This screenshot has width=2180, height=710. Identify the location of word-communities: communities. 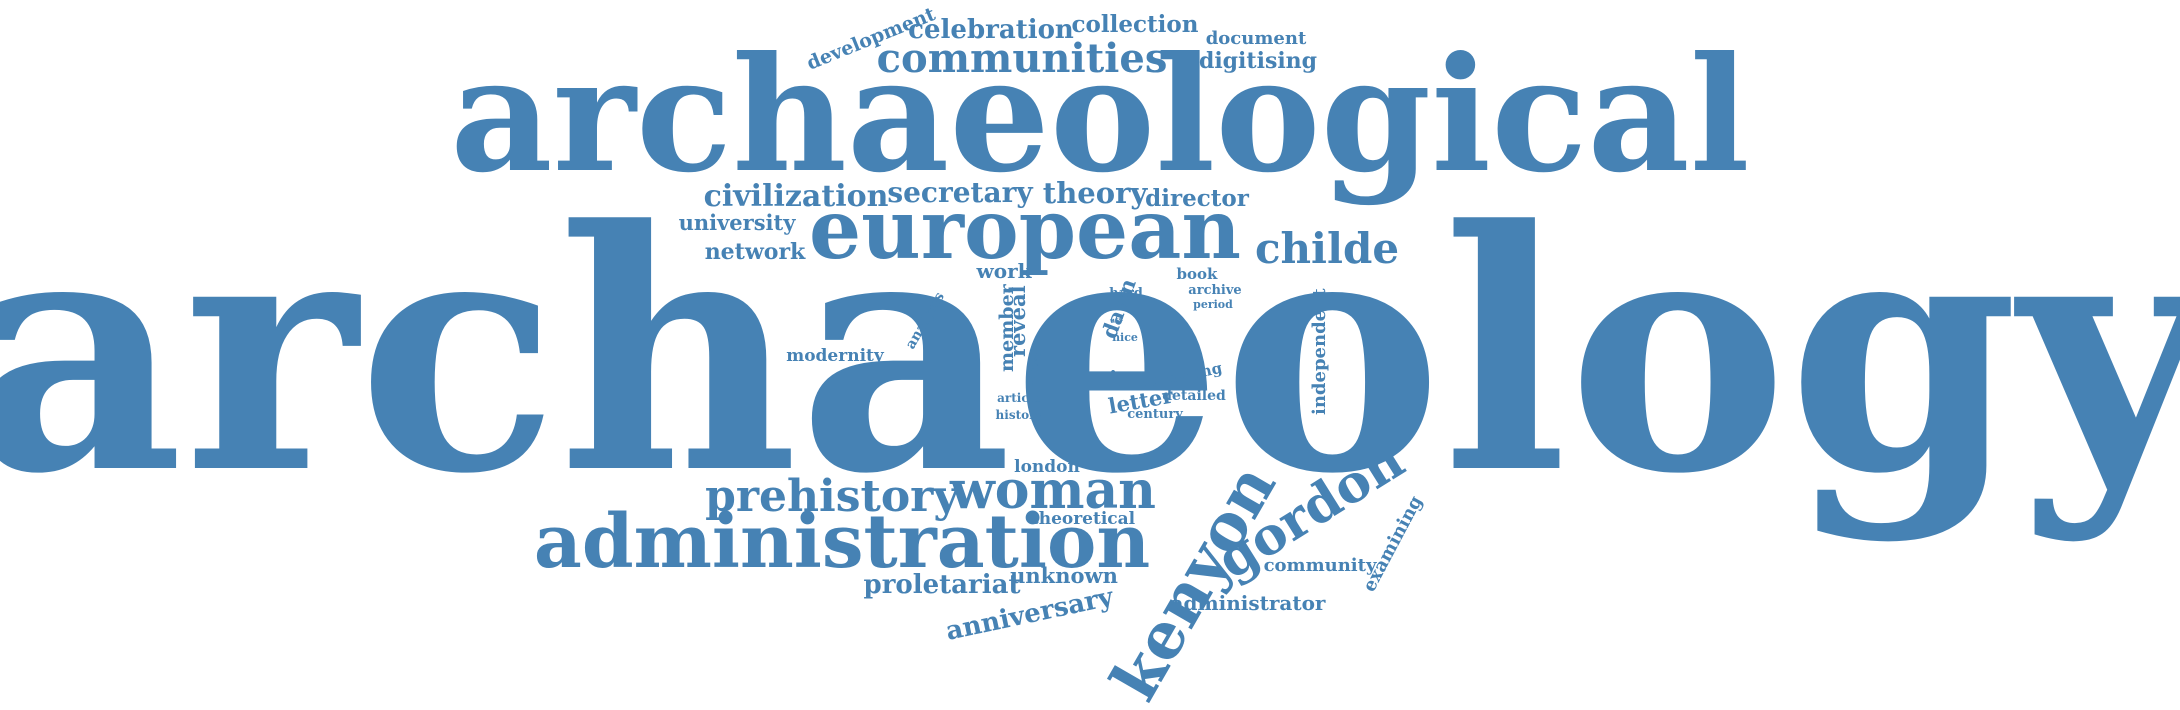
(1022, 58).